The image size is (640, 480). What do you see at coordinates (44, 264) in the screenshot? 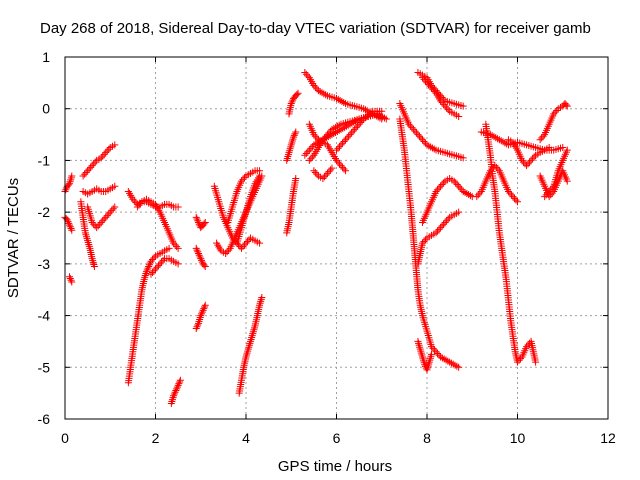
I see `y-tick-label: -3` at bounding box center [44, 264].